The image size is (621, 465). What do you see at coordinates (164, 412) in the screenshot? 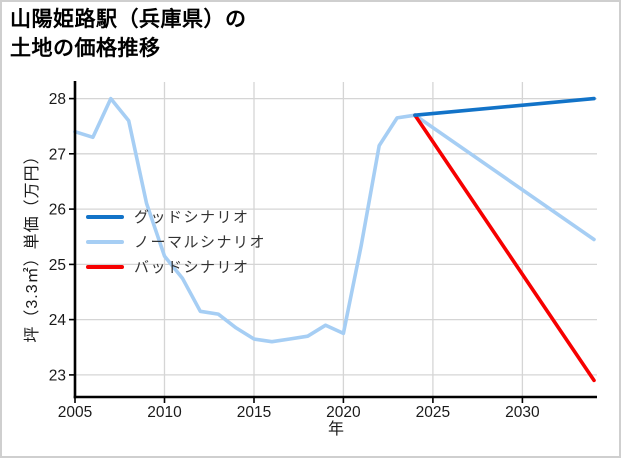
I see `x-tick-label: 2010` at bounding box center [164, 412].